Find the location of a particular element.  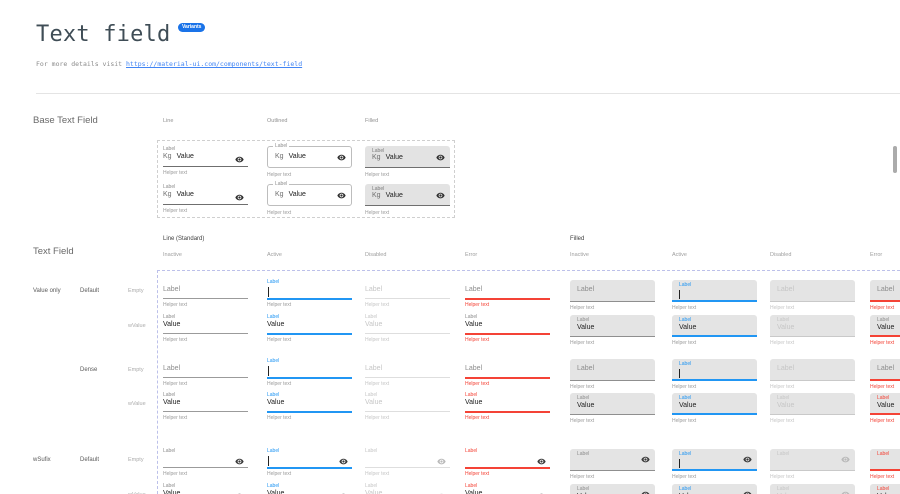

row-state-label: wValue is located at coordinates (137, 326).